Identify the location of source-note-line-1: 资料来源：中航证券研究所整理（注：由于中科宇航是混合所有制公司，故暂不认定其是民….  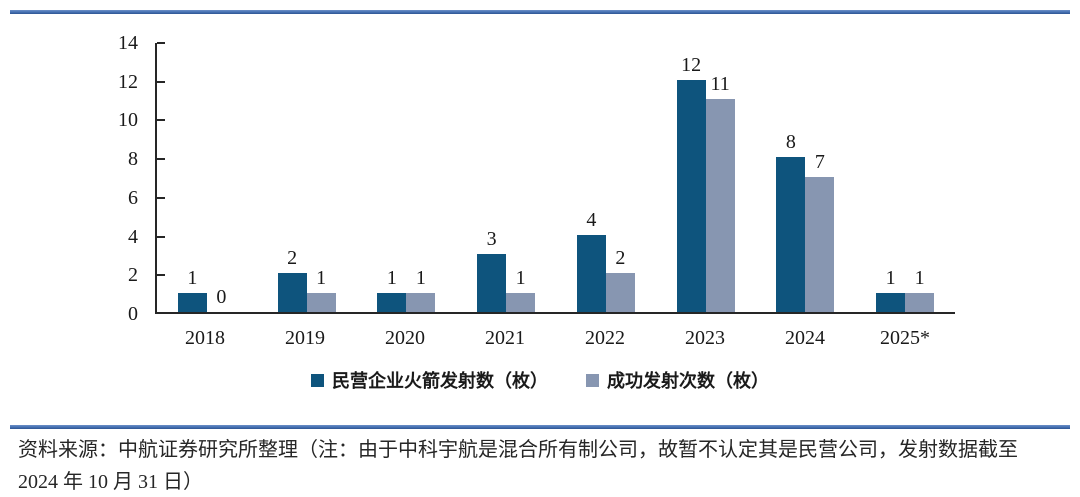
(518, 450).